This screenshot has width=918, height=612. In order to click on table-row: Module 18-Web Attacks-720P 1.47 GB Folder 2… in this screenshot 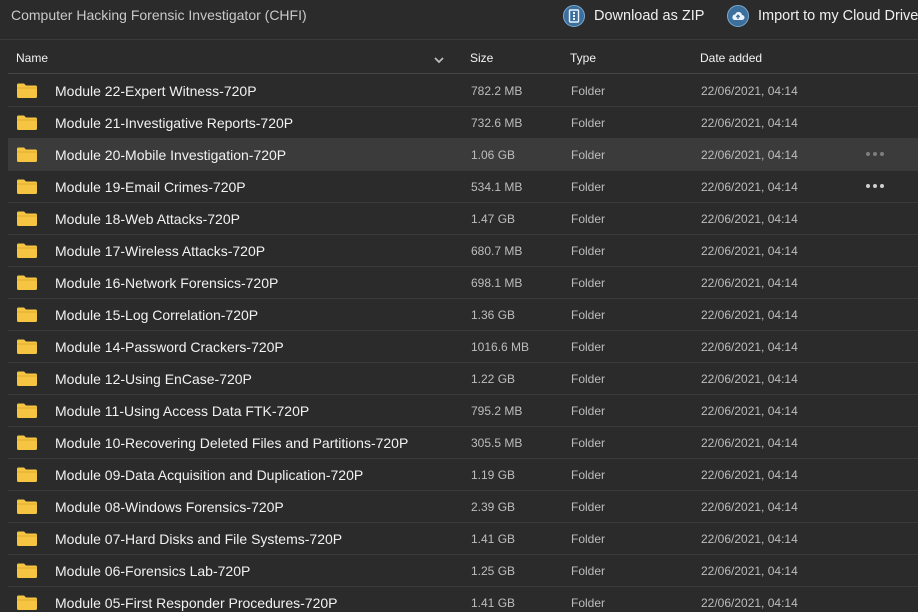, I will do `click(463, 219)`.